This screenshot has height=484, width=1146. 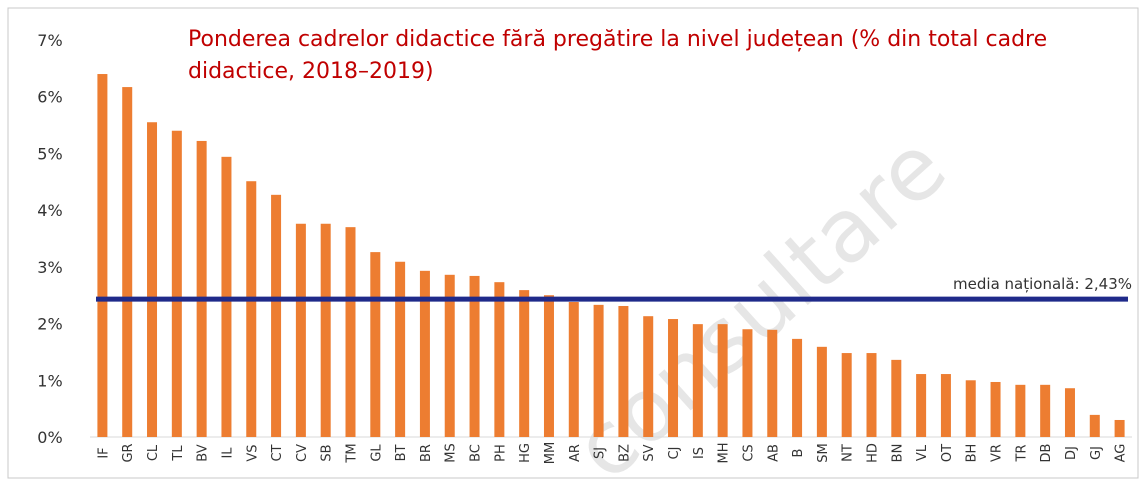 I want to click on x-tick-label: SB, so click(x=327, y=452).